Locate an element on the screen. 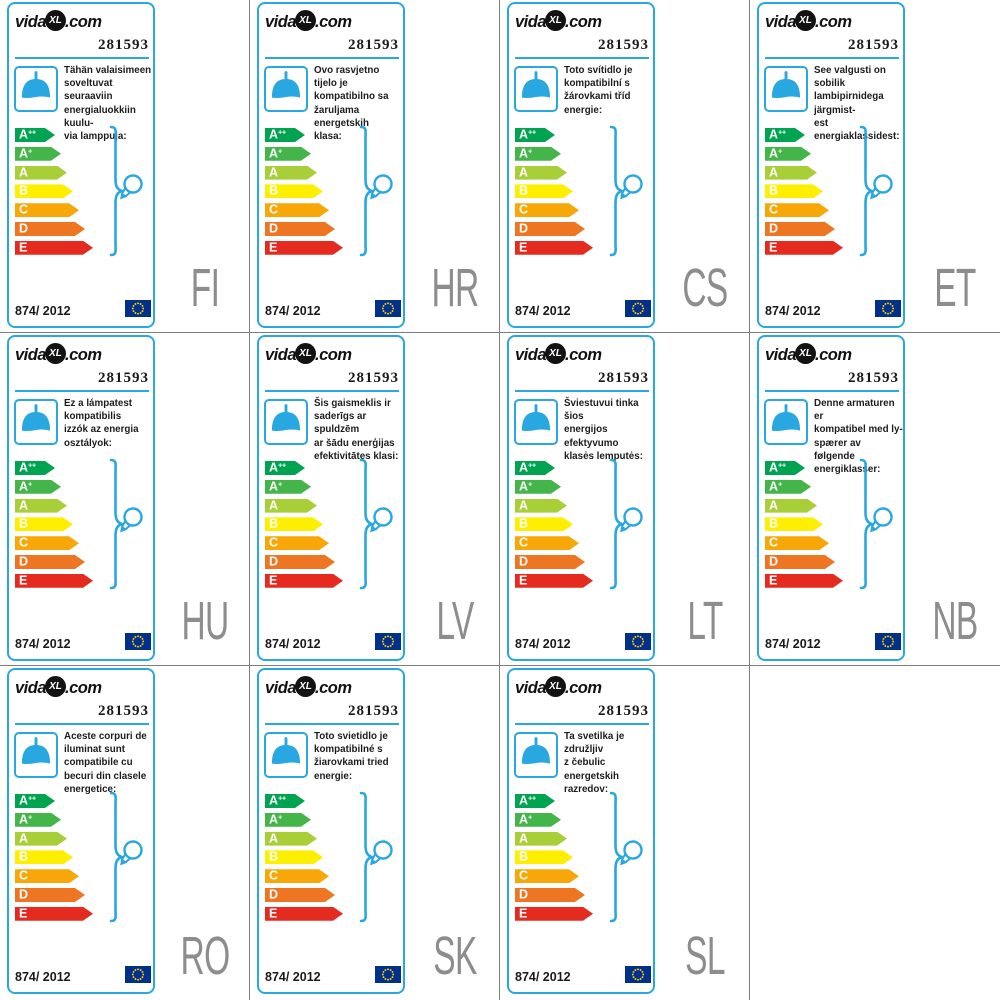 This screenshot has width=1000, height=1000. language-code: LT is located at coordinates (705, 621).